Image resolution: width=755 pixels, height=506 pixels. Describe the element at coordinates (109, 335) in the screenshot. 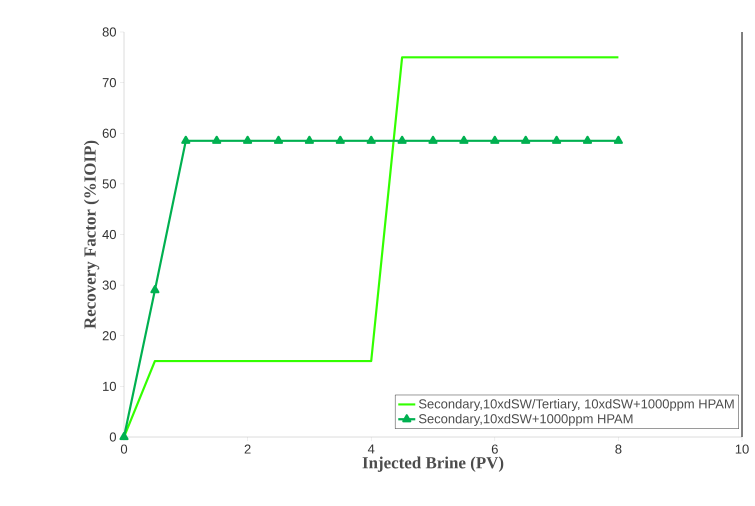

I see `y-tick-label: 20` at that location.